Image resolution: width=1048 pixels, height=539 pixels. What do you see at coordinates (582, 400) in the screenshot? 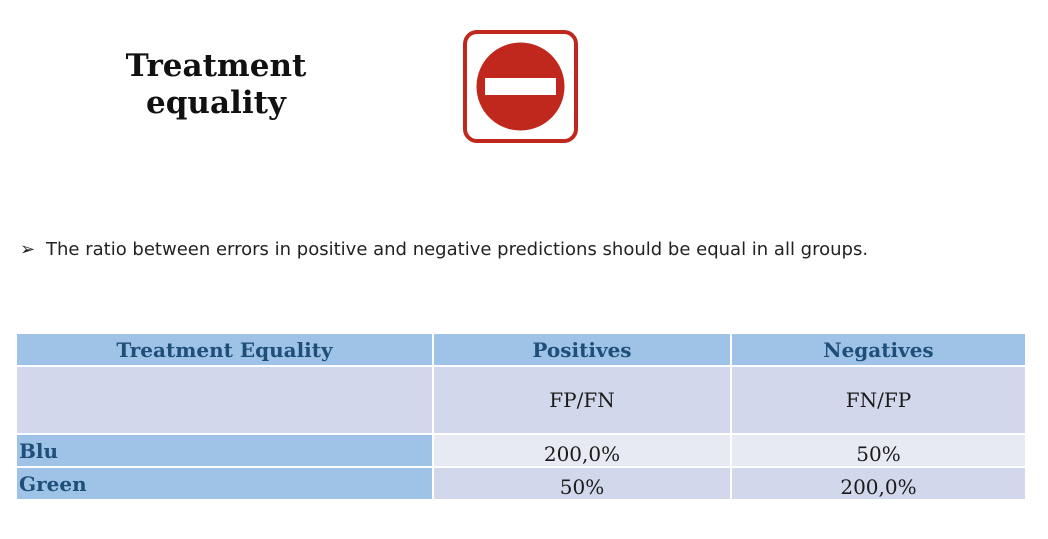
I see `subheader-fp-fn: FP/FN` at bounding box center [582, 400].